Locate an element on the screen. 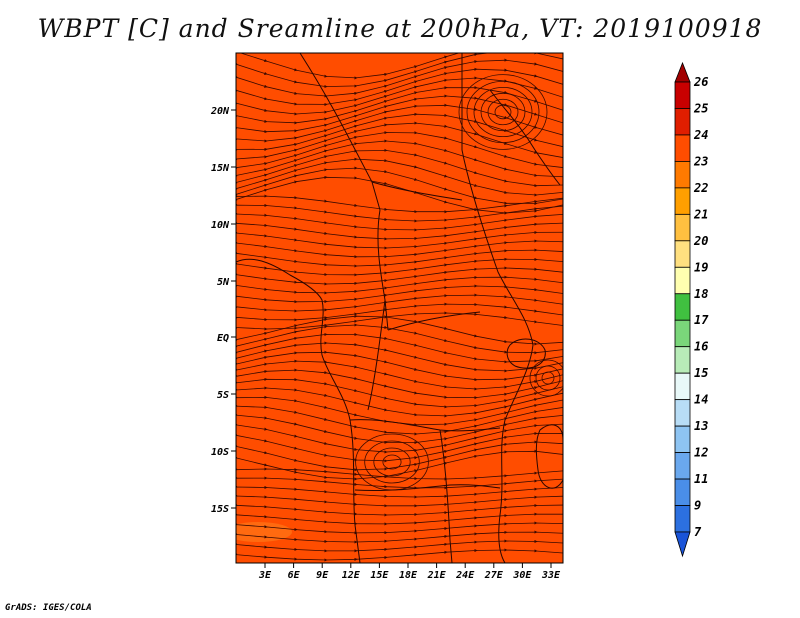 The width and height of the screenshot is (800, 618). colorbar-label: 24 is located at coordinates (700, 135).